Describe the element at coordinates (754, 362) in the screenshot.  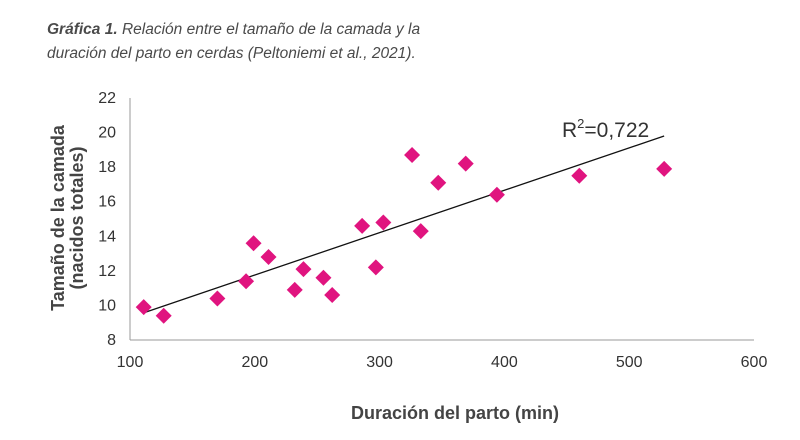
I see `x-tick-label: 600` at that location.